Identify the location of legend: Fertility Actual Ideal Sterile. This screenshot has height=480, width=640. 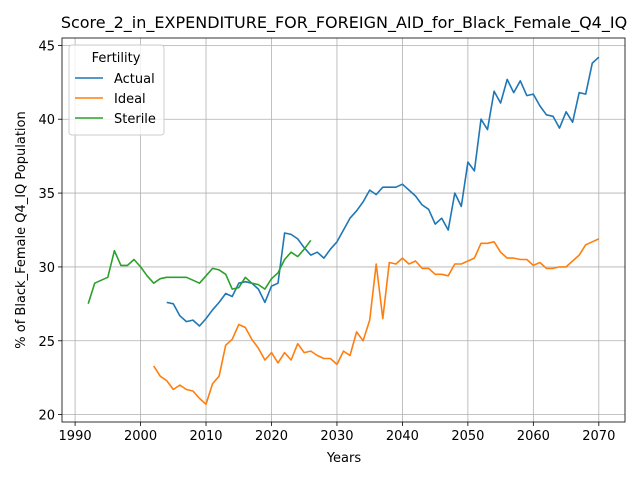
(116, 90).